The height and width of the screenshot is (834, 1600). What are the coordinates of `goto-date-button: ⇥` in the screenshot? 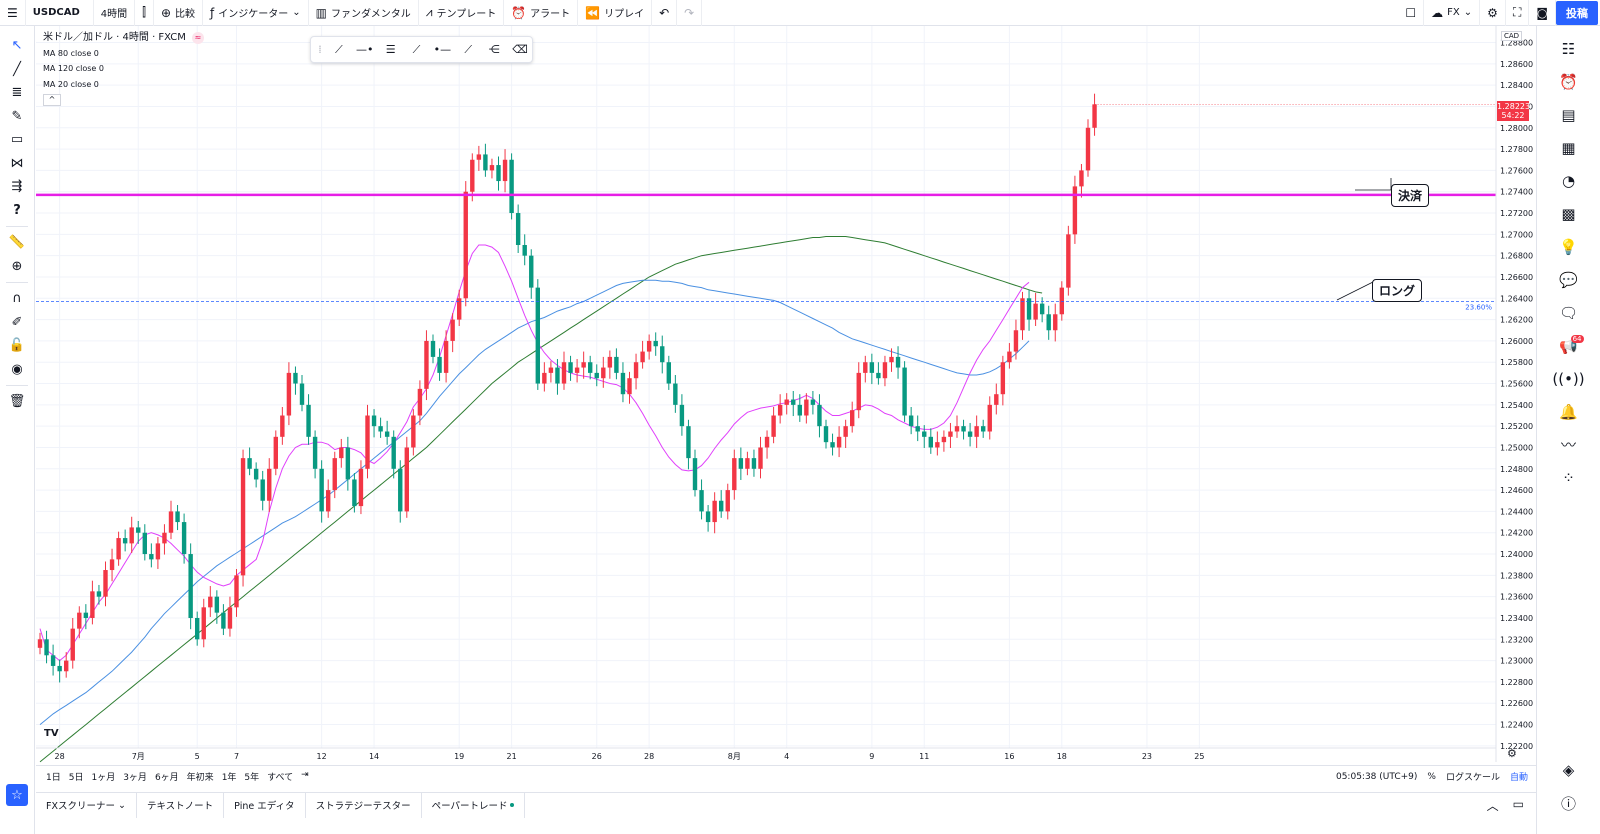 It's located at (305, 776).